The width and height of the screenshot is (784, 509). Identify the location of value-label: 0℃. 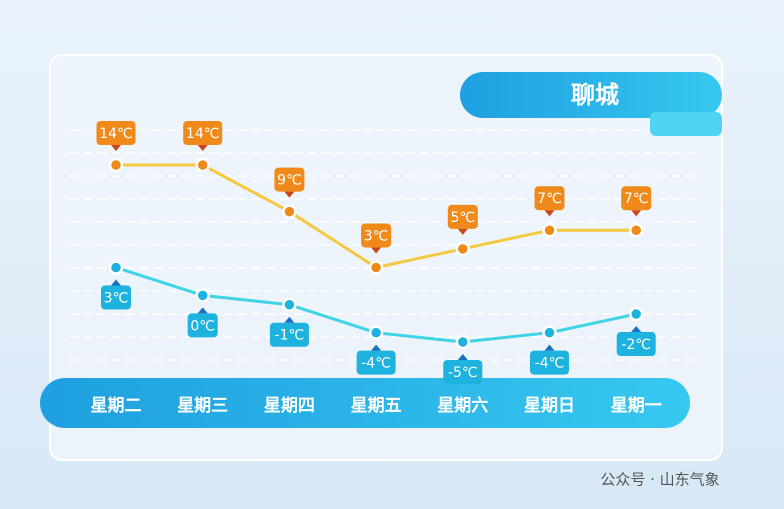
(202, 326).